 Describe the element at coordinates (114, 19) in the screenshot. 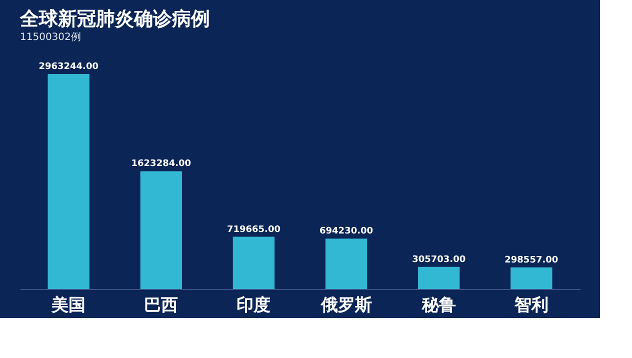

I see `chart-title: 全球新冠肺炎确诊病例` at that location.